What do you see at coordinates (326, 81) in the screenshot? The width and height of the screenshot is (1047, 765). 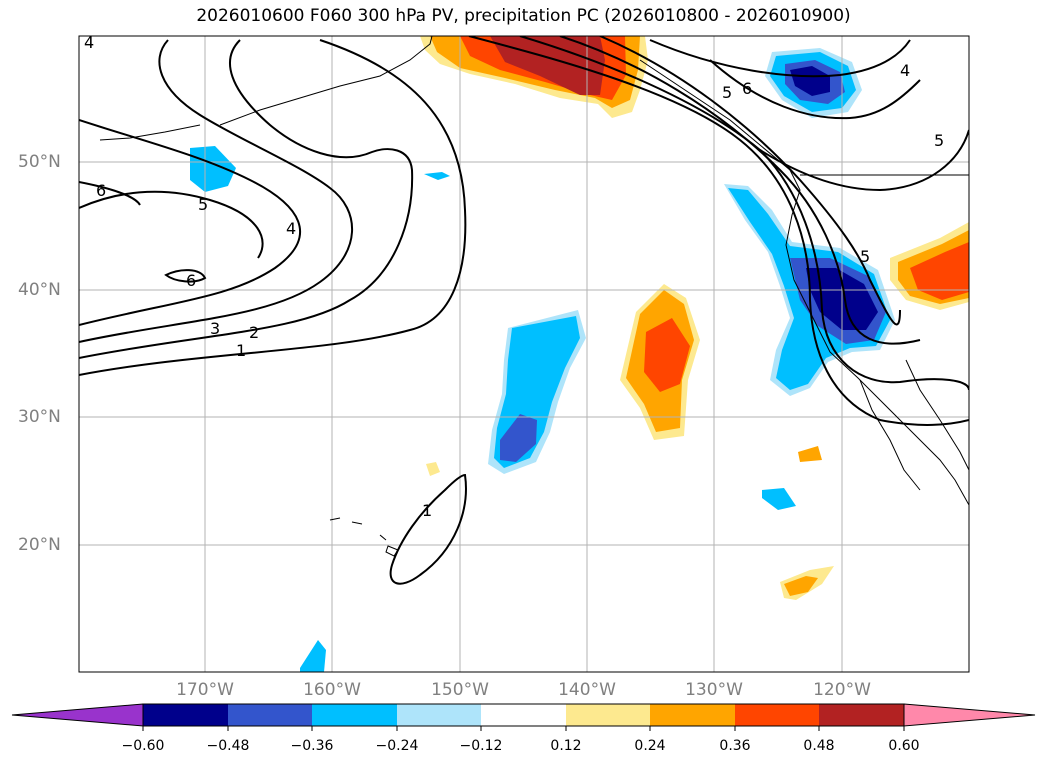 I see `coast-alaska` at bounding box center [326, 81].